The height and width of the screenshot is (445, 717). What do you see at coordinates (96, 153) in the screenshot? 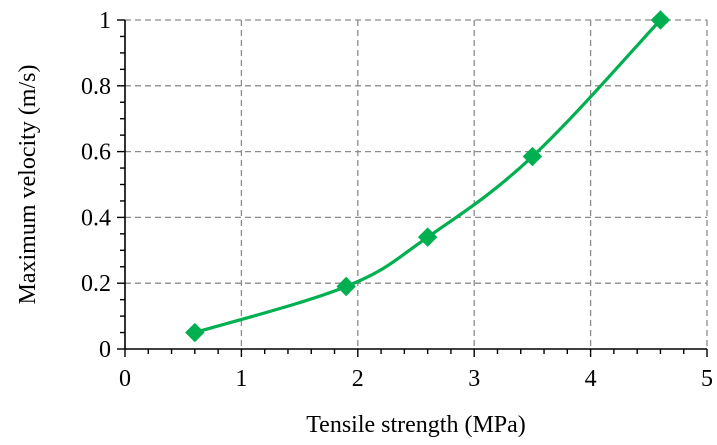
I see `y-tick-label: 0.6` at bounding box center [96, 153].